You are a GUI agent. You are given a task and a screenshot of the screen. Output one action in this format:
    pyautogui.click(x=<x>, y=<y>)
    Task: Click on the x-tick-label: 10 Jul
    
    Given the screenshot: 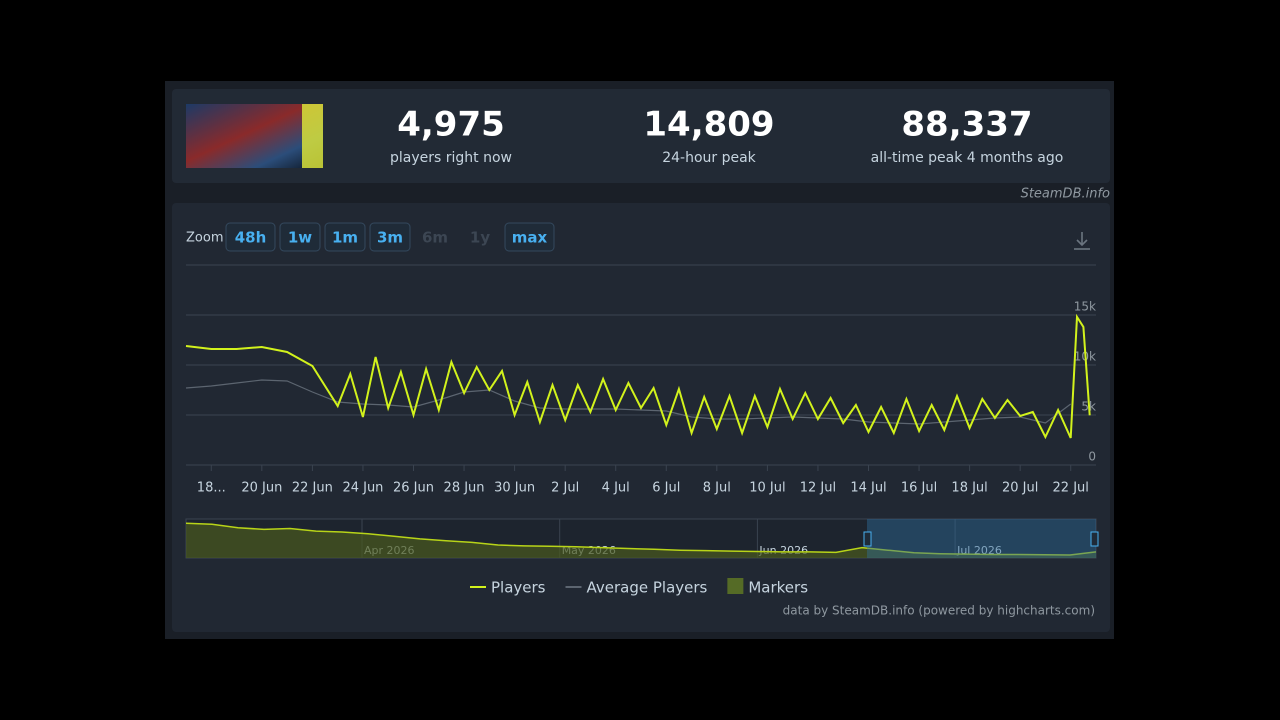 What is the action you would take?
    pyautogui.click(x=767, y=488)
    